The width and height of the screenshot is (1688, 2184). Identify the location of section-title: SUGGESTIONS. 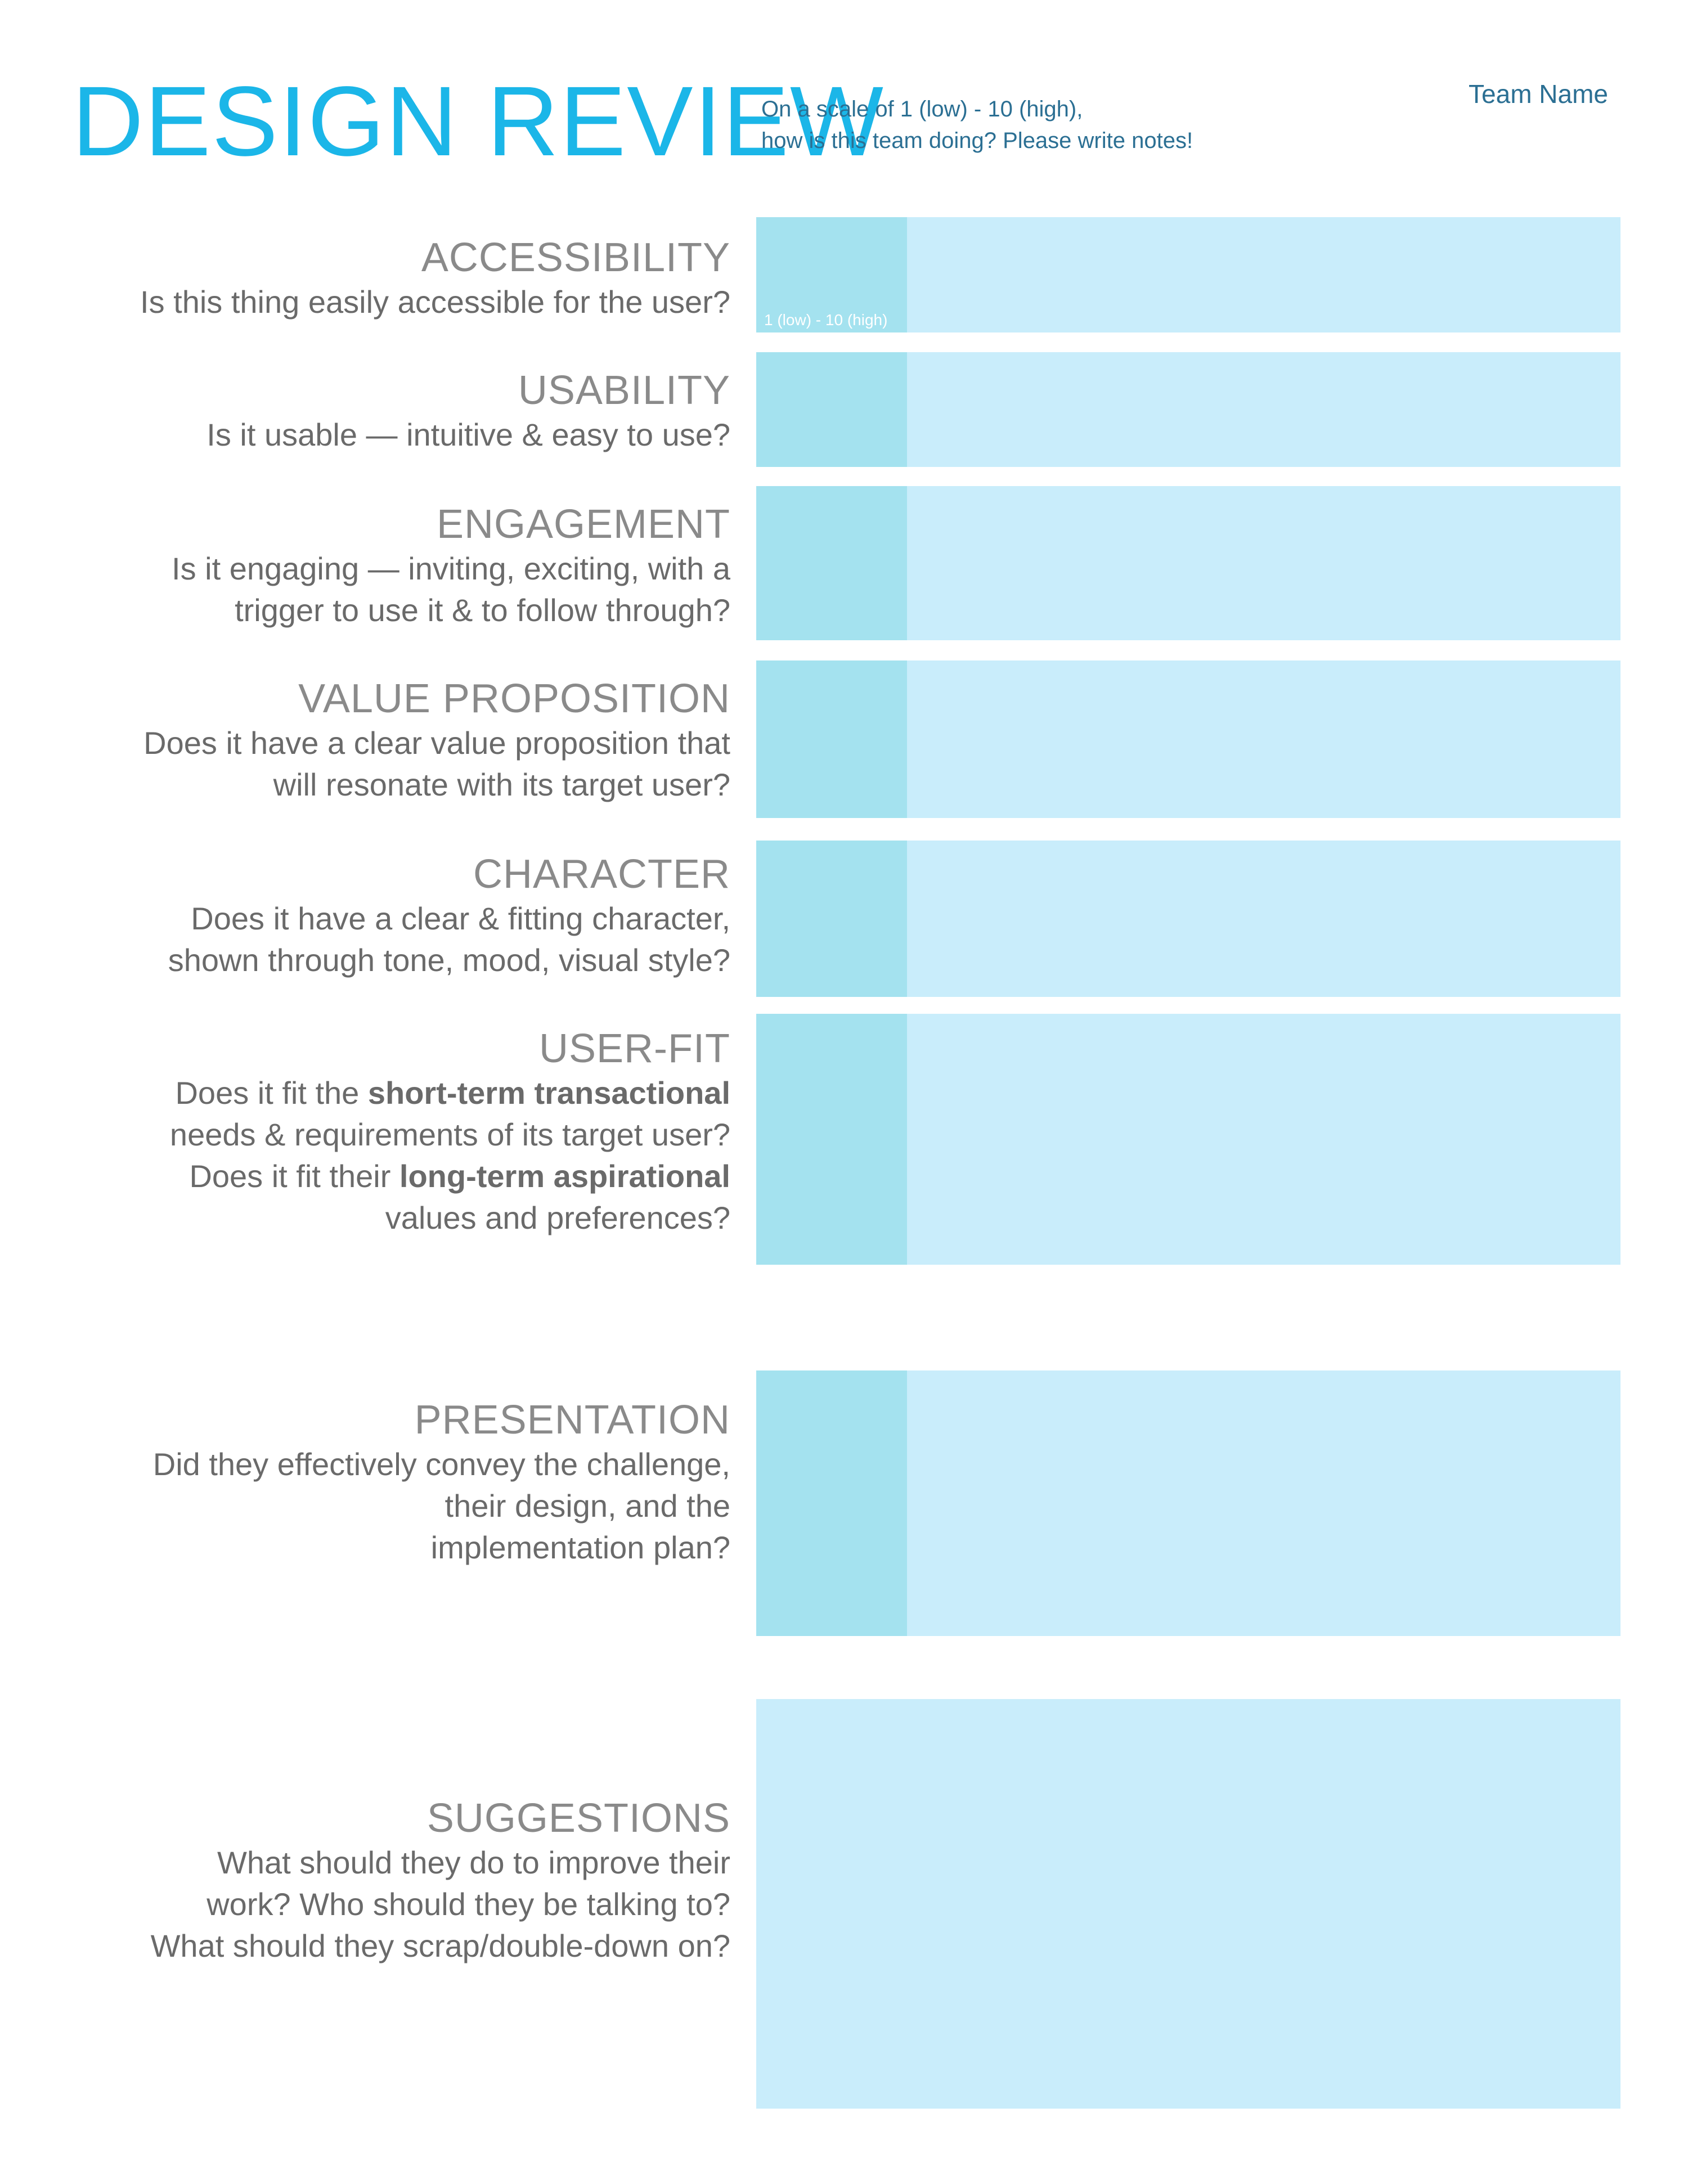
(578, 1818).